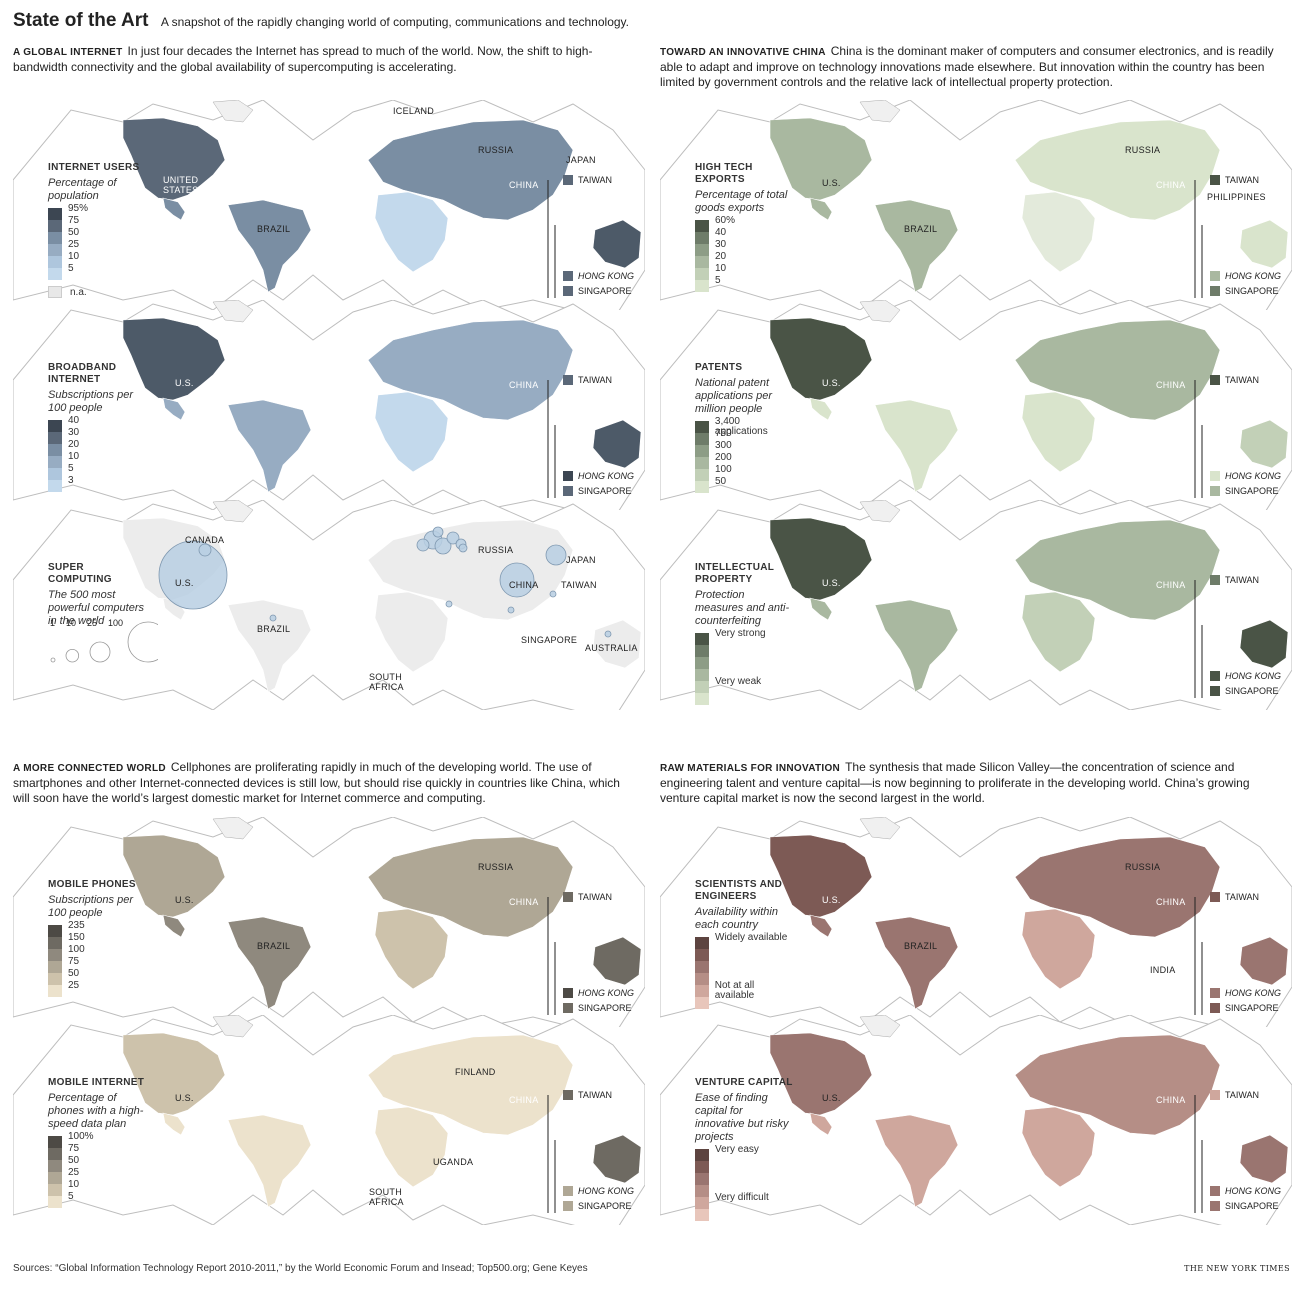 The image size is (1300, 1291). What do you see at coordinates (579, 585) in the screenshot?
I see `country-label: TAIWAN` at bounding box center [579, 585].